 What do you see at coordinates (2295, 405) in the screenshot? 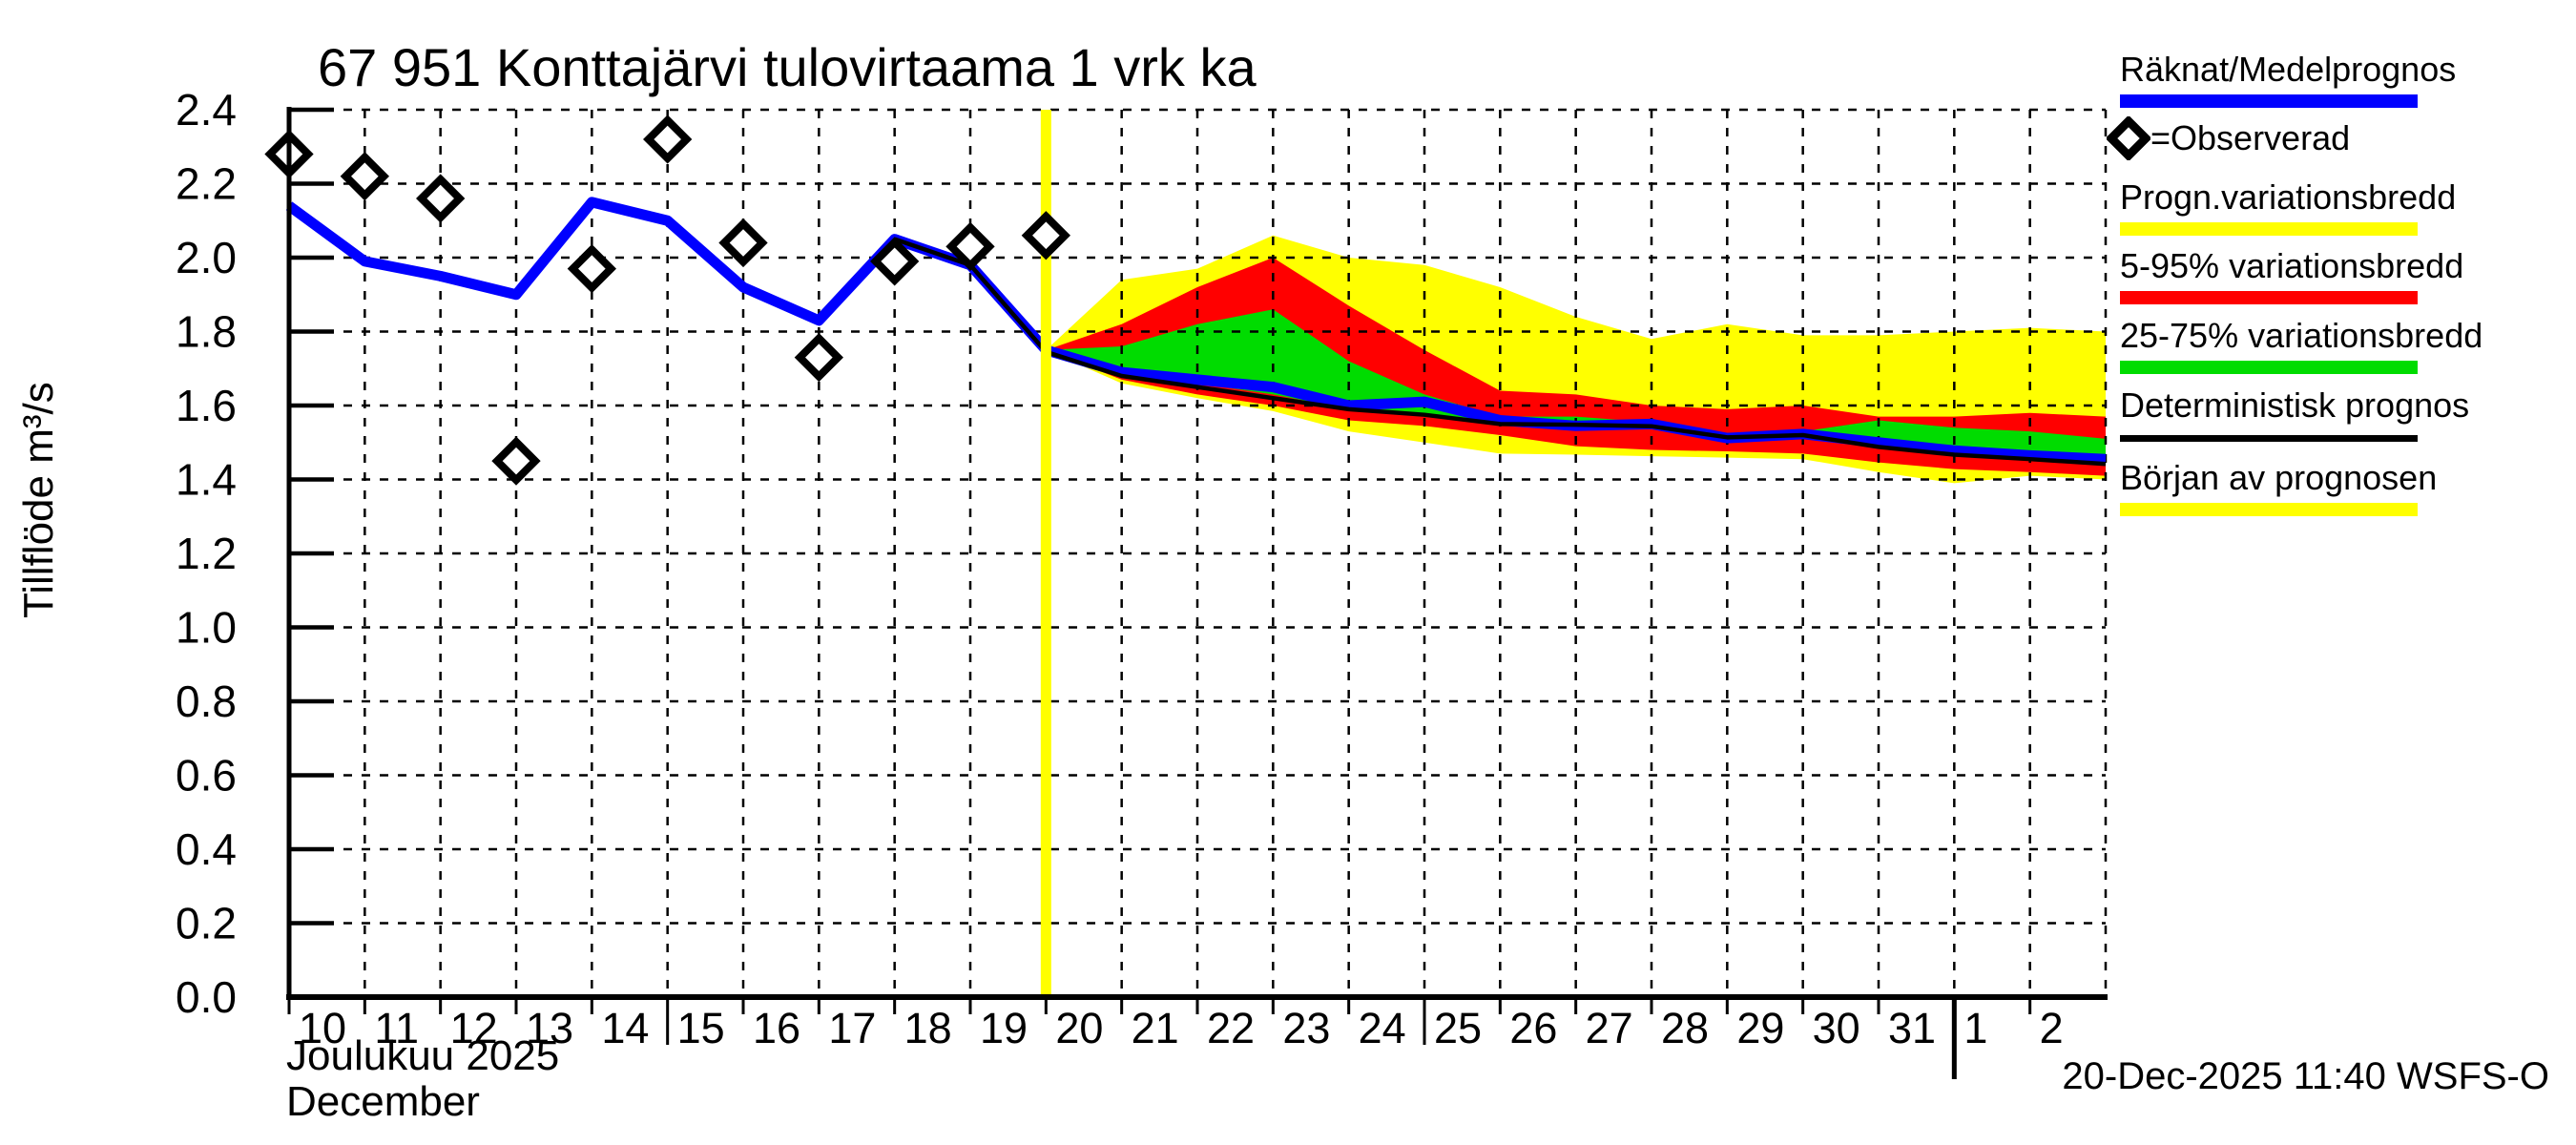
I see `legend-label: Deterministisk prognos` at bounding box center [2295, 405].